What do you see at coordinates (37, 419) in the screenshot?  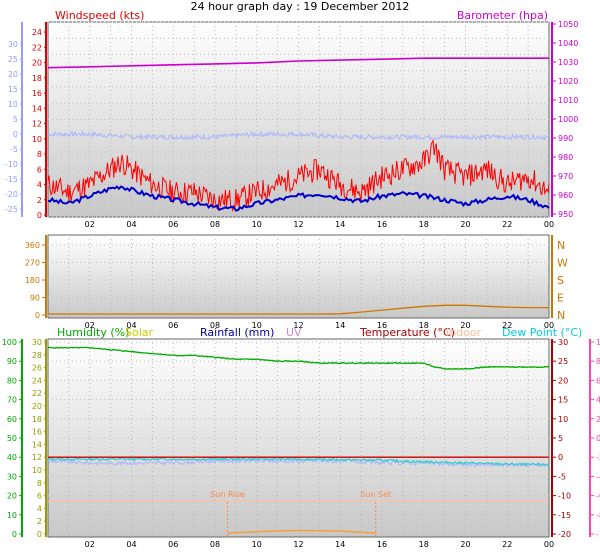 I see `solar-tick: 18` at bounding box center [37, 419].